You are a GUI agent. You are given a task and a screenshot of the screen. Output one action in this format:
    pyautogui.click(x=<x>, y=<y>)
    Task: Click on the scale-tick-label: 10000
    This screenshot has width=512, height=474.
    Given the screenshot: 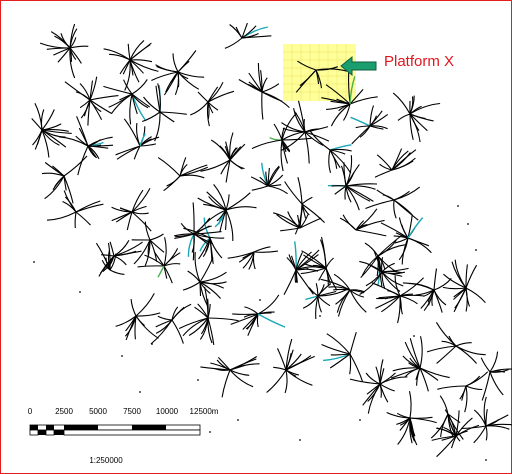 What is the action you would take?
    pyautogui.click(x=167, y=411)
    